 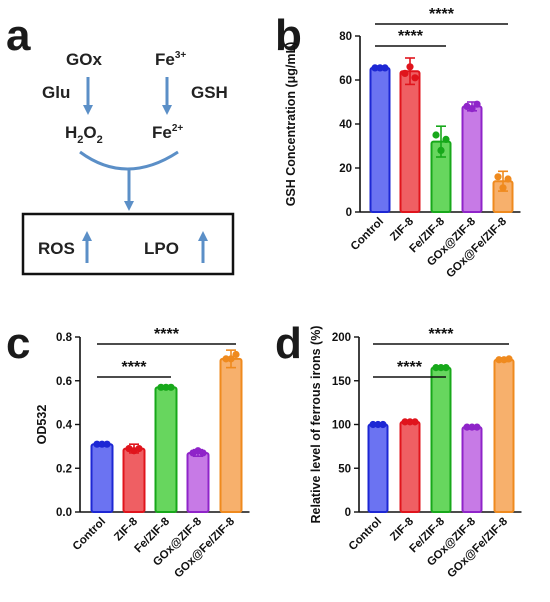 What do you see at coordinates (128, 244) in the screenshot?
I see `outcome-box` at bounding box center [128, 244].